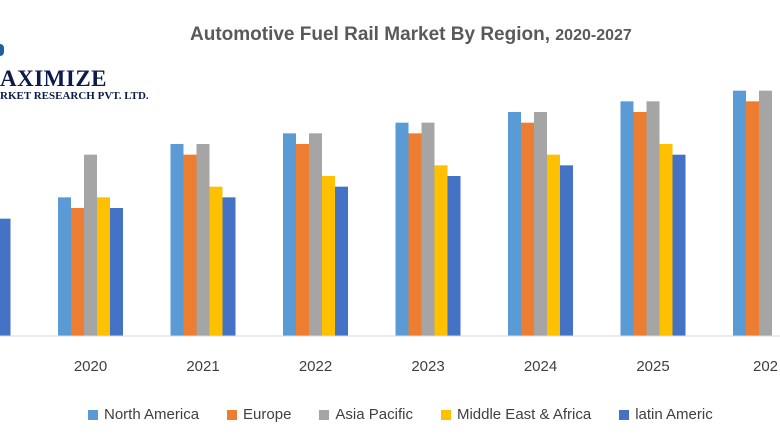  I want to click on bar-north-america-2022, so click(289, 234).